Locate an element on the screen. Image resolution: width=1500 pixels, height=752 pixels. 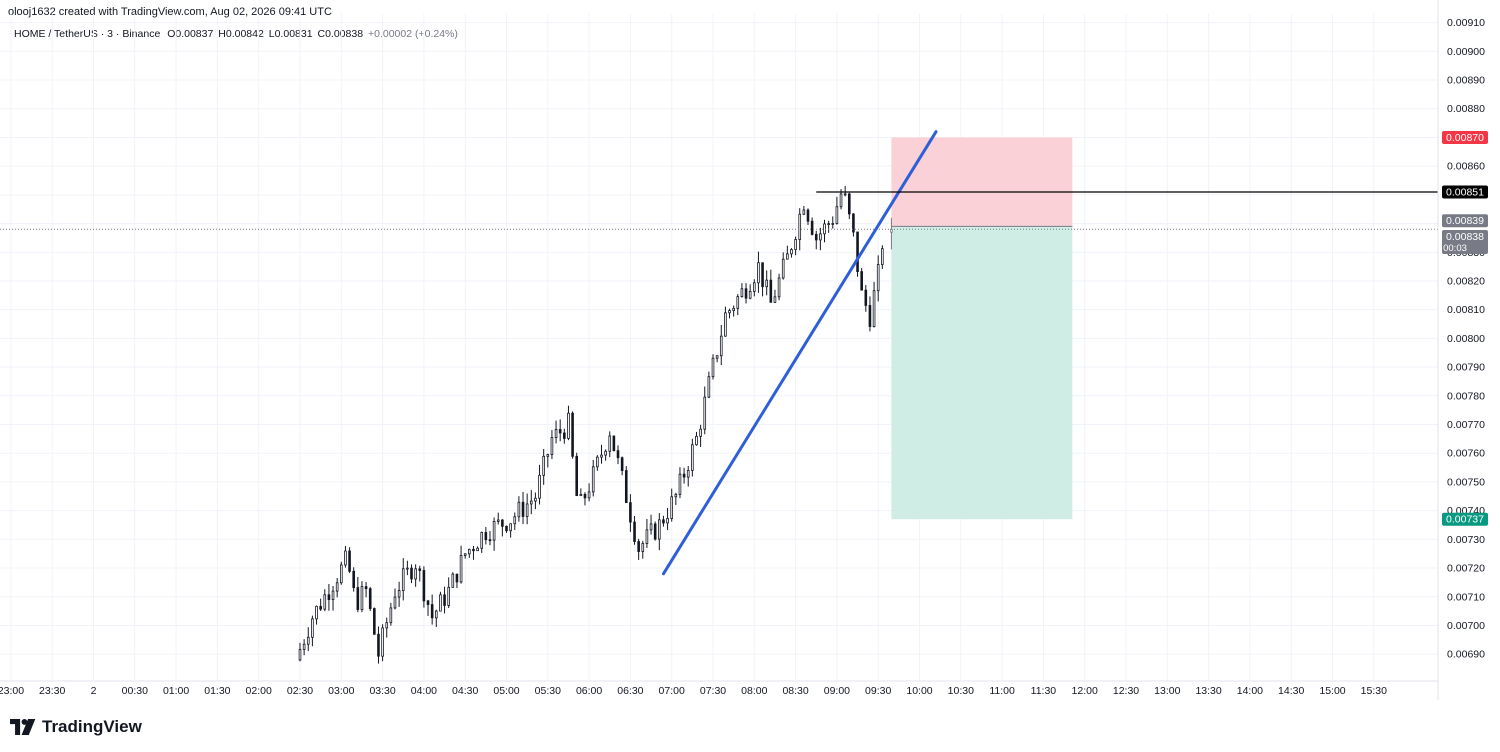
x-tick-label: 23:00 is located at coordinates (12, 691).